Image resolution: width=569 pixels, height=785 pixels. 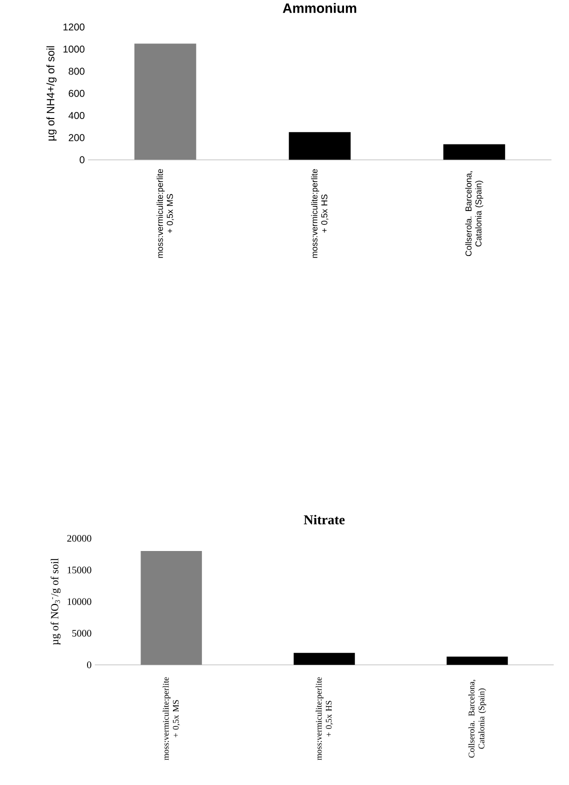 What do you see at coordinates (76, 138) in the screenshot?
I see `y-tick-label: 200` at bounding box center [76, 138].